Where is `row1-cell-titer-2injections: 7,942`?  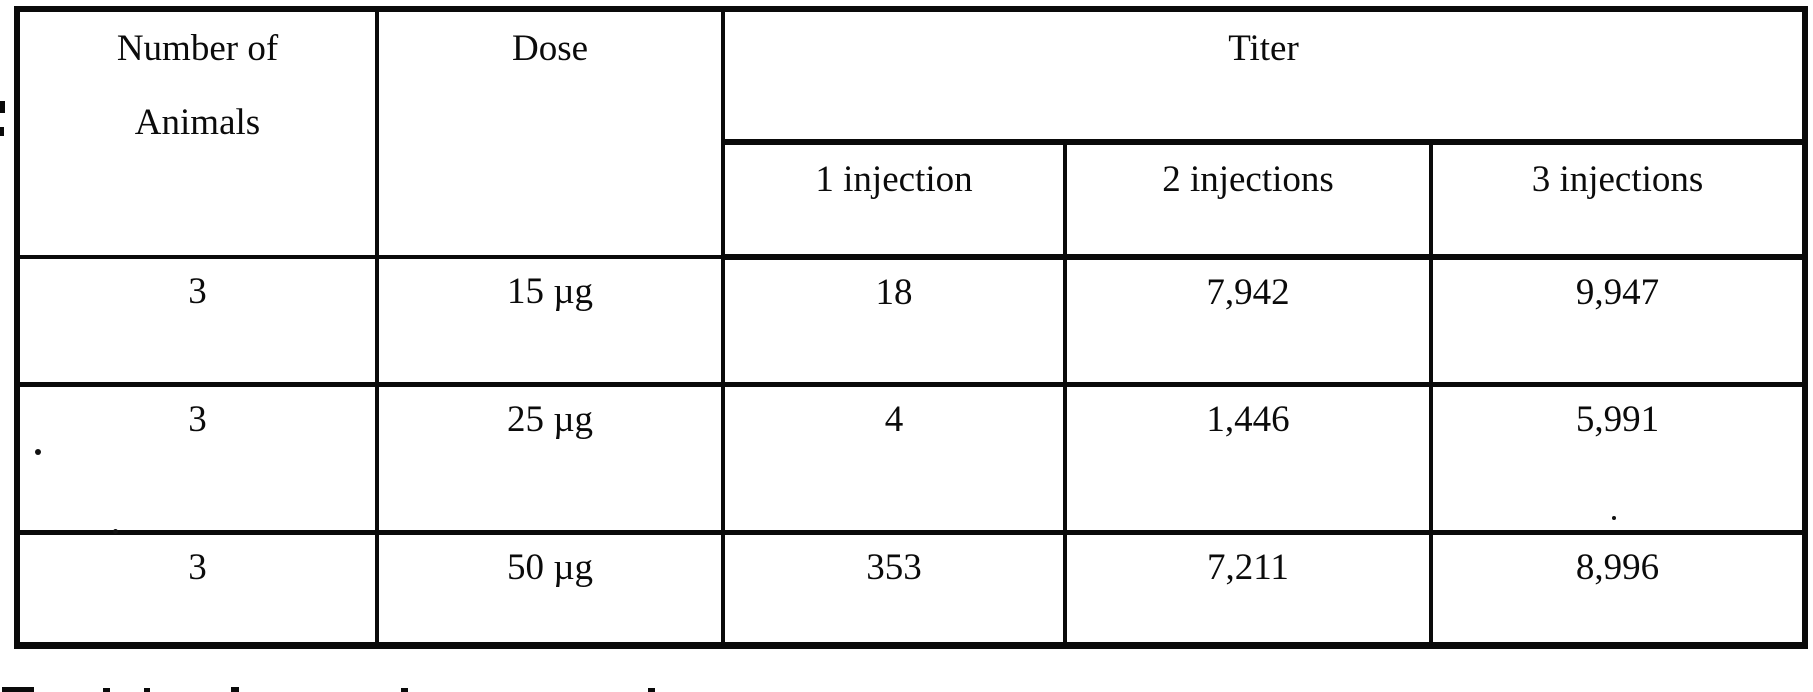 row1-cell-titer-2injections: 7,942 is located at coordinates (1248, 321).